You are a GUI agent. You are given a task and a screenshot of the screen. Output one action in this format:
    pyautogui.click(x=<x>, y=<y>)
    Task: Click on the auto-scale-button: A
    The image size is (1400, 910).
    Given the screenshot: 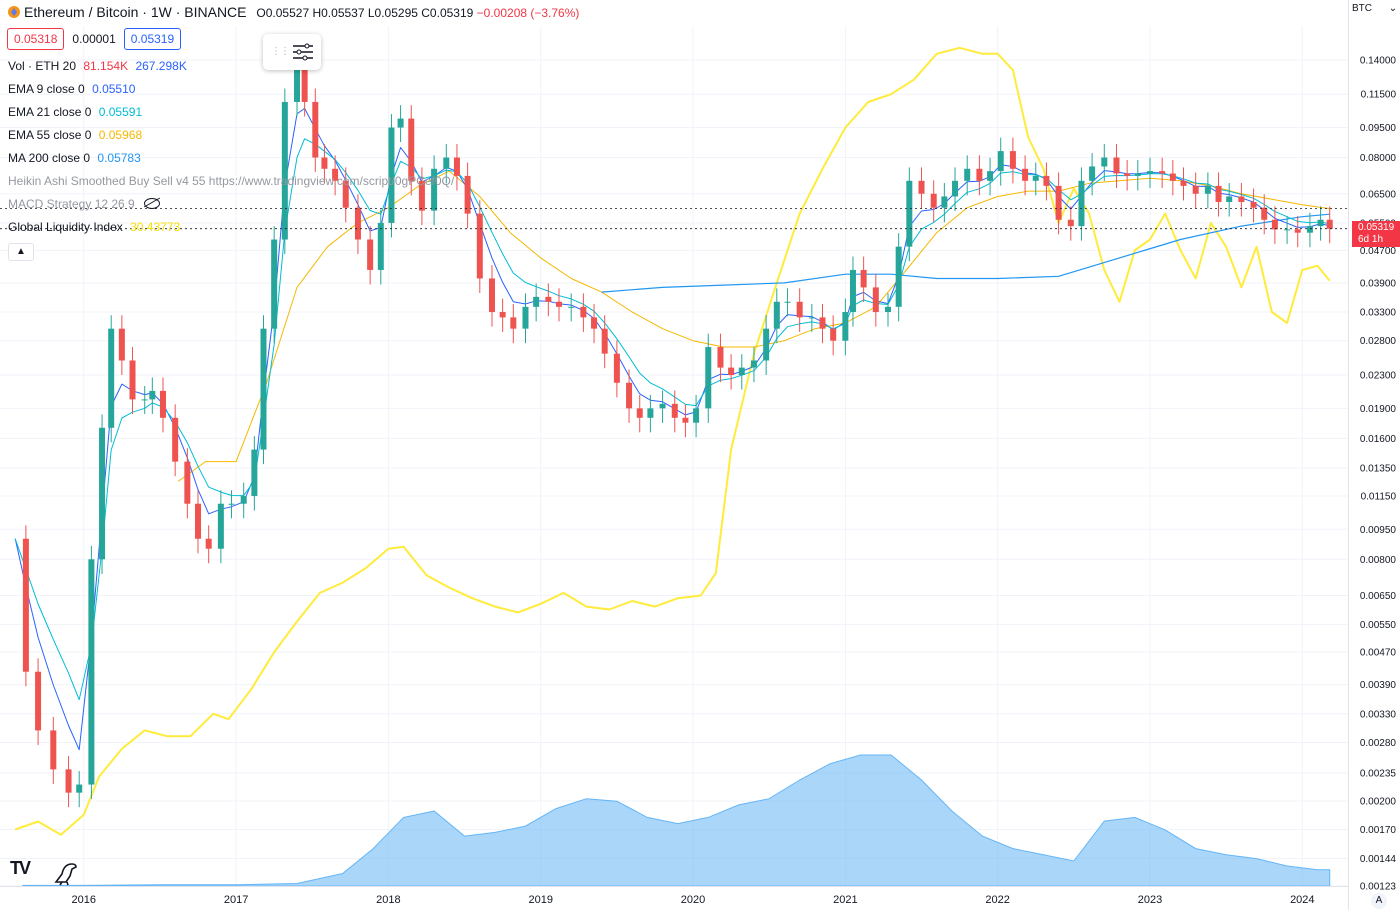 What is the action you would take?
    pyautogui.click(x=1379, y=901)
    